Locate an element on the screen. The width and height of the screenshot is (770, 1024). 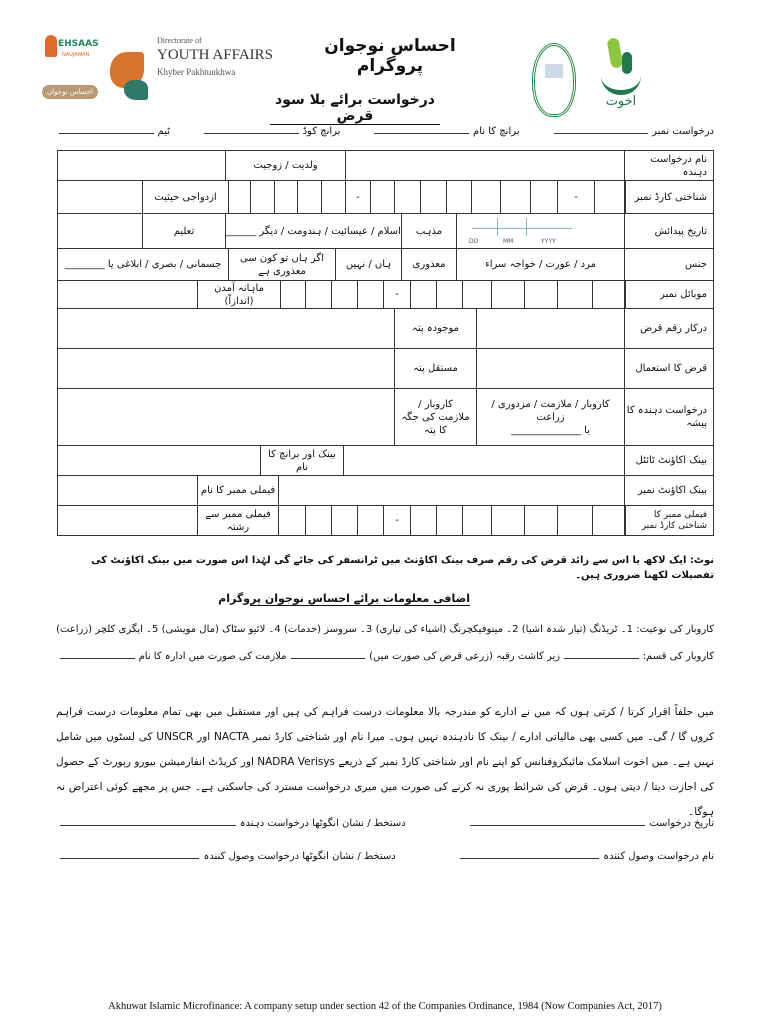
marital-status-label: ازدواجی حیثیت is located at coordinates (185, 197).